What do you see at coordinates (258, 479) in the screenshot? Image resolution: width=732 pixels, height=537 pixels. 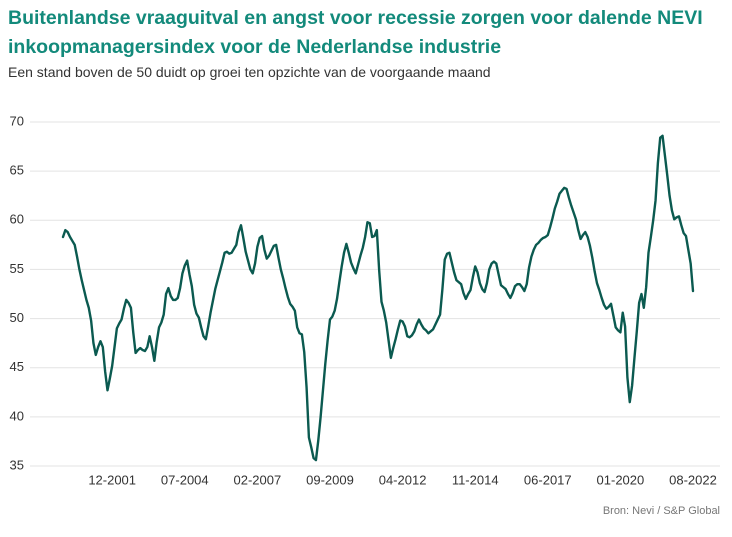 I see `x-tick-label: 02-2007` at bounding box center [258, 479].